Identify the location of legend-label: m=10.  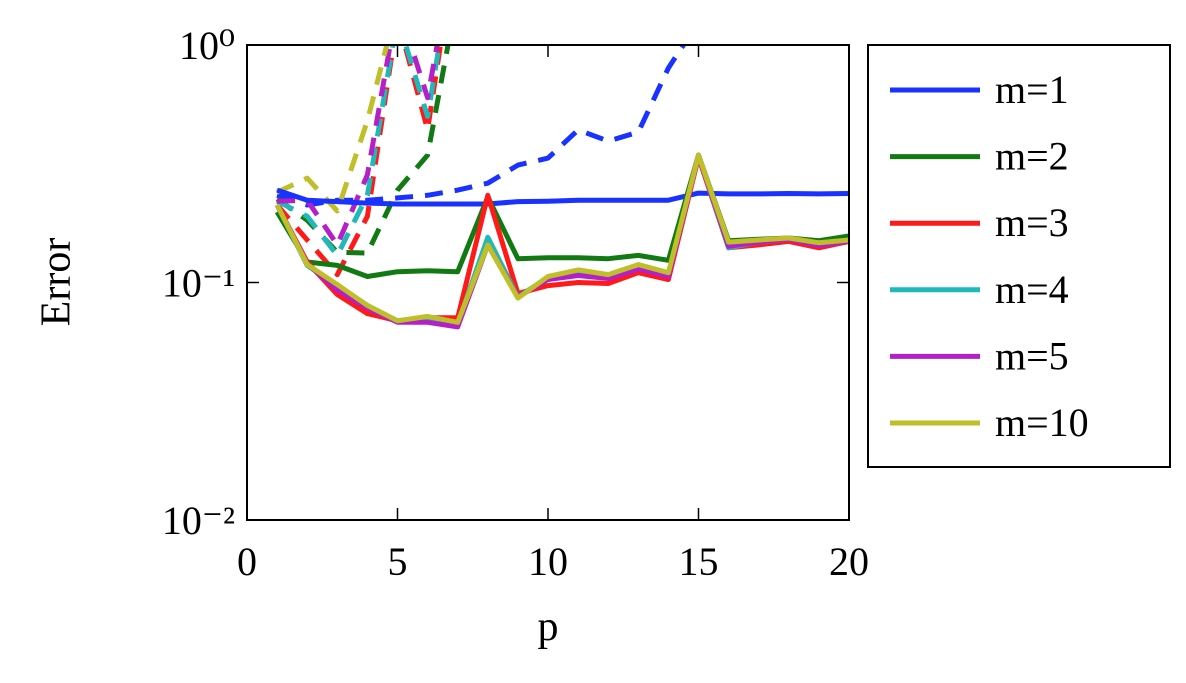
(1042, 422).